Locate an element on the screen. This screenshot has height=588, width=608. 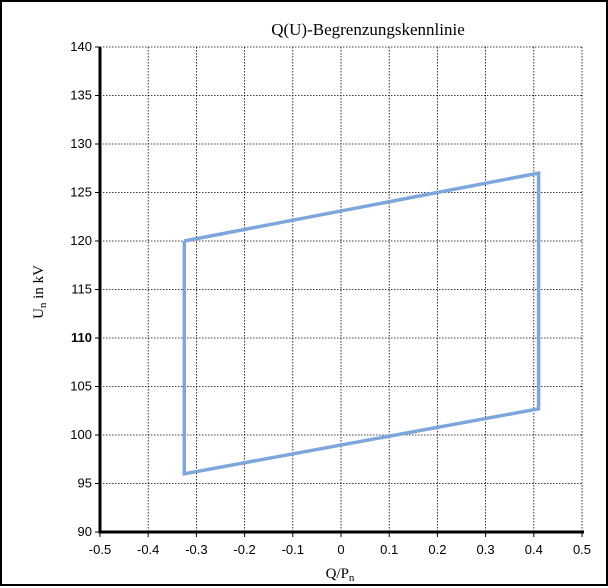
x-tick-label: 0.2 is located at coordinates (437, 549).